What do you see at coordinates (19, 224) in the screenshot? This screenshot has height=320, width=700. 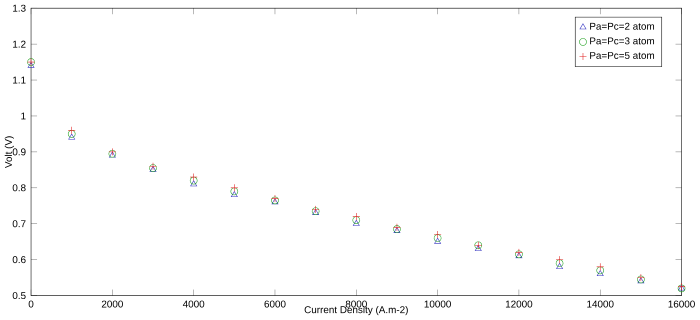 I see `y-tick-label: 0.7` at bounding box center [19, 224].